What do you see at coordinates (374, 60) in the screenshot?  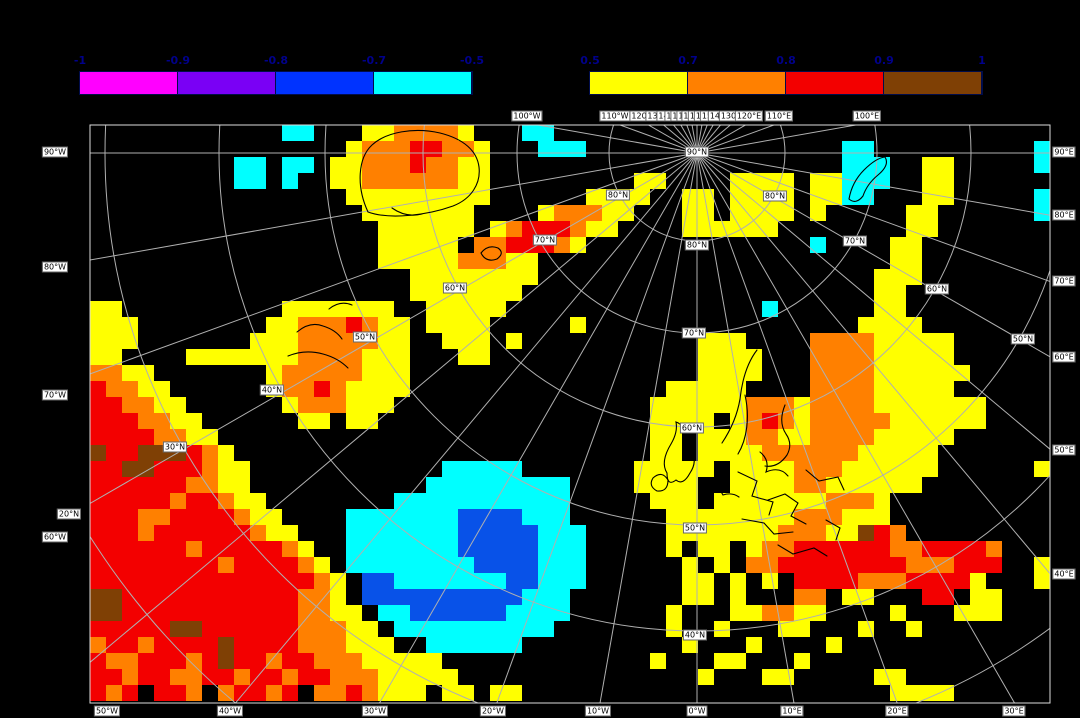 I see `colorbar-negative-tick: -0.7` at bounding box center [374, 60].